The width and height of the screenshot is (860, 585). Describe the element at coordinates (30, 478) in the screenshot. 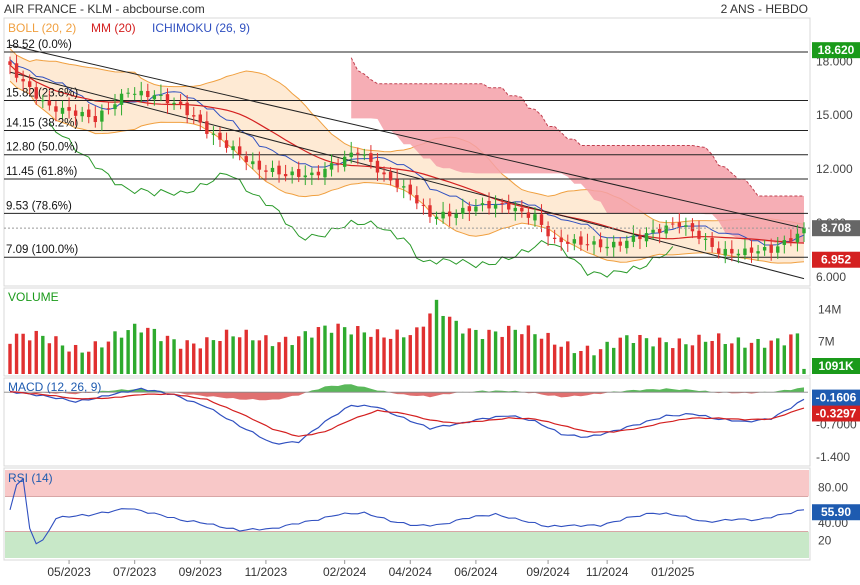

I see `rsi-title: RSI (14)` at that location.